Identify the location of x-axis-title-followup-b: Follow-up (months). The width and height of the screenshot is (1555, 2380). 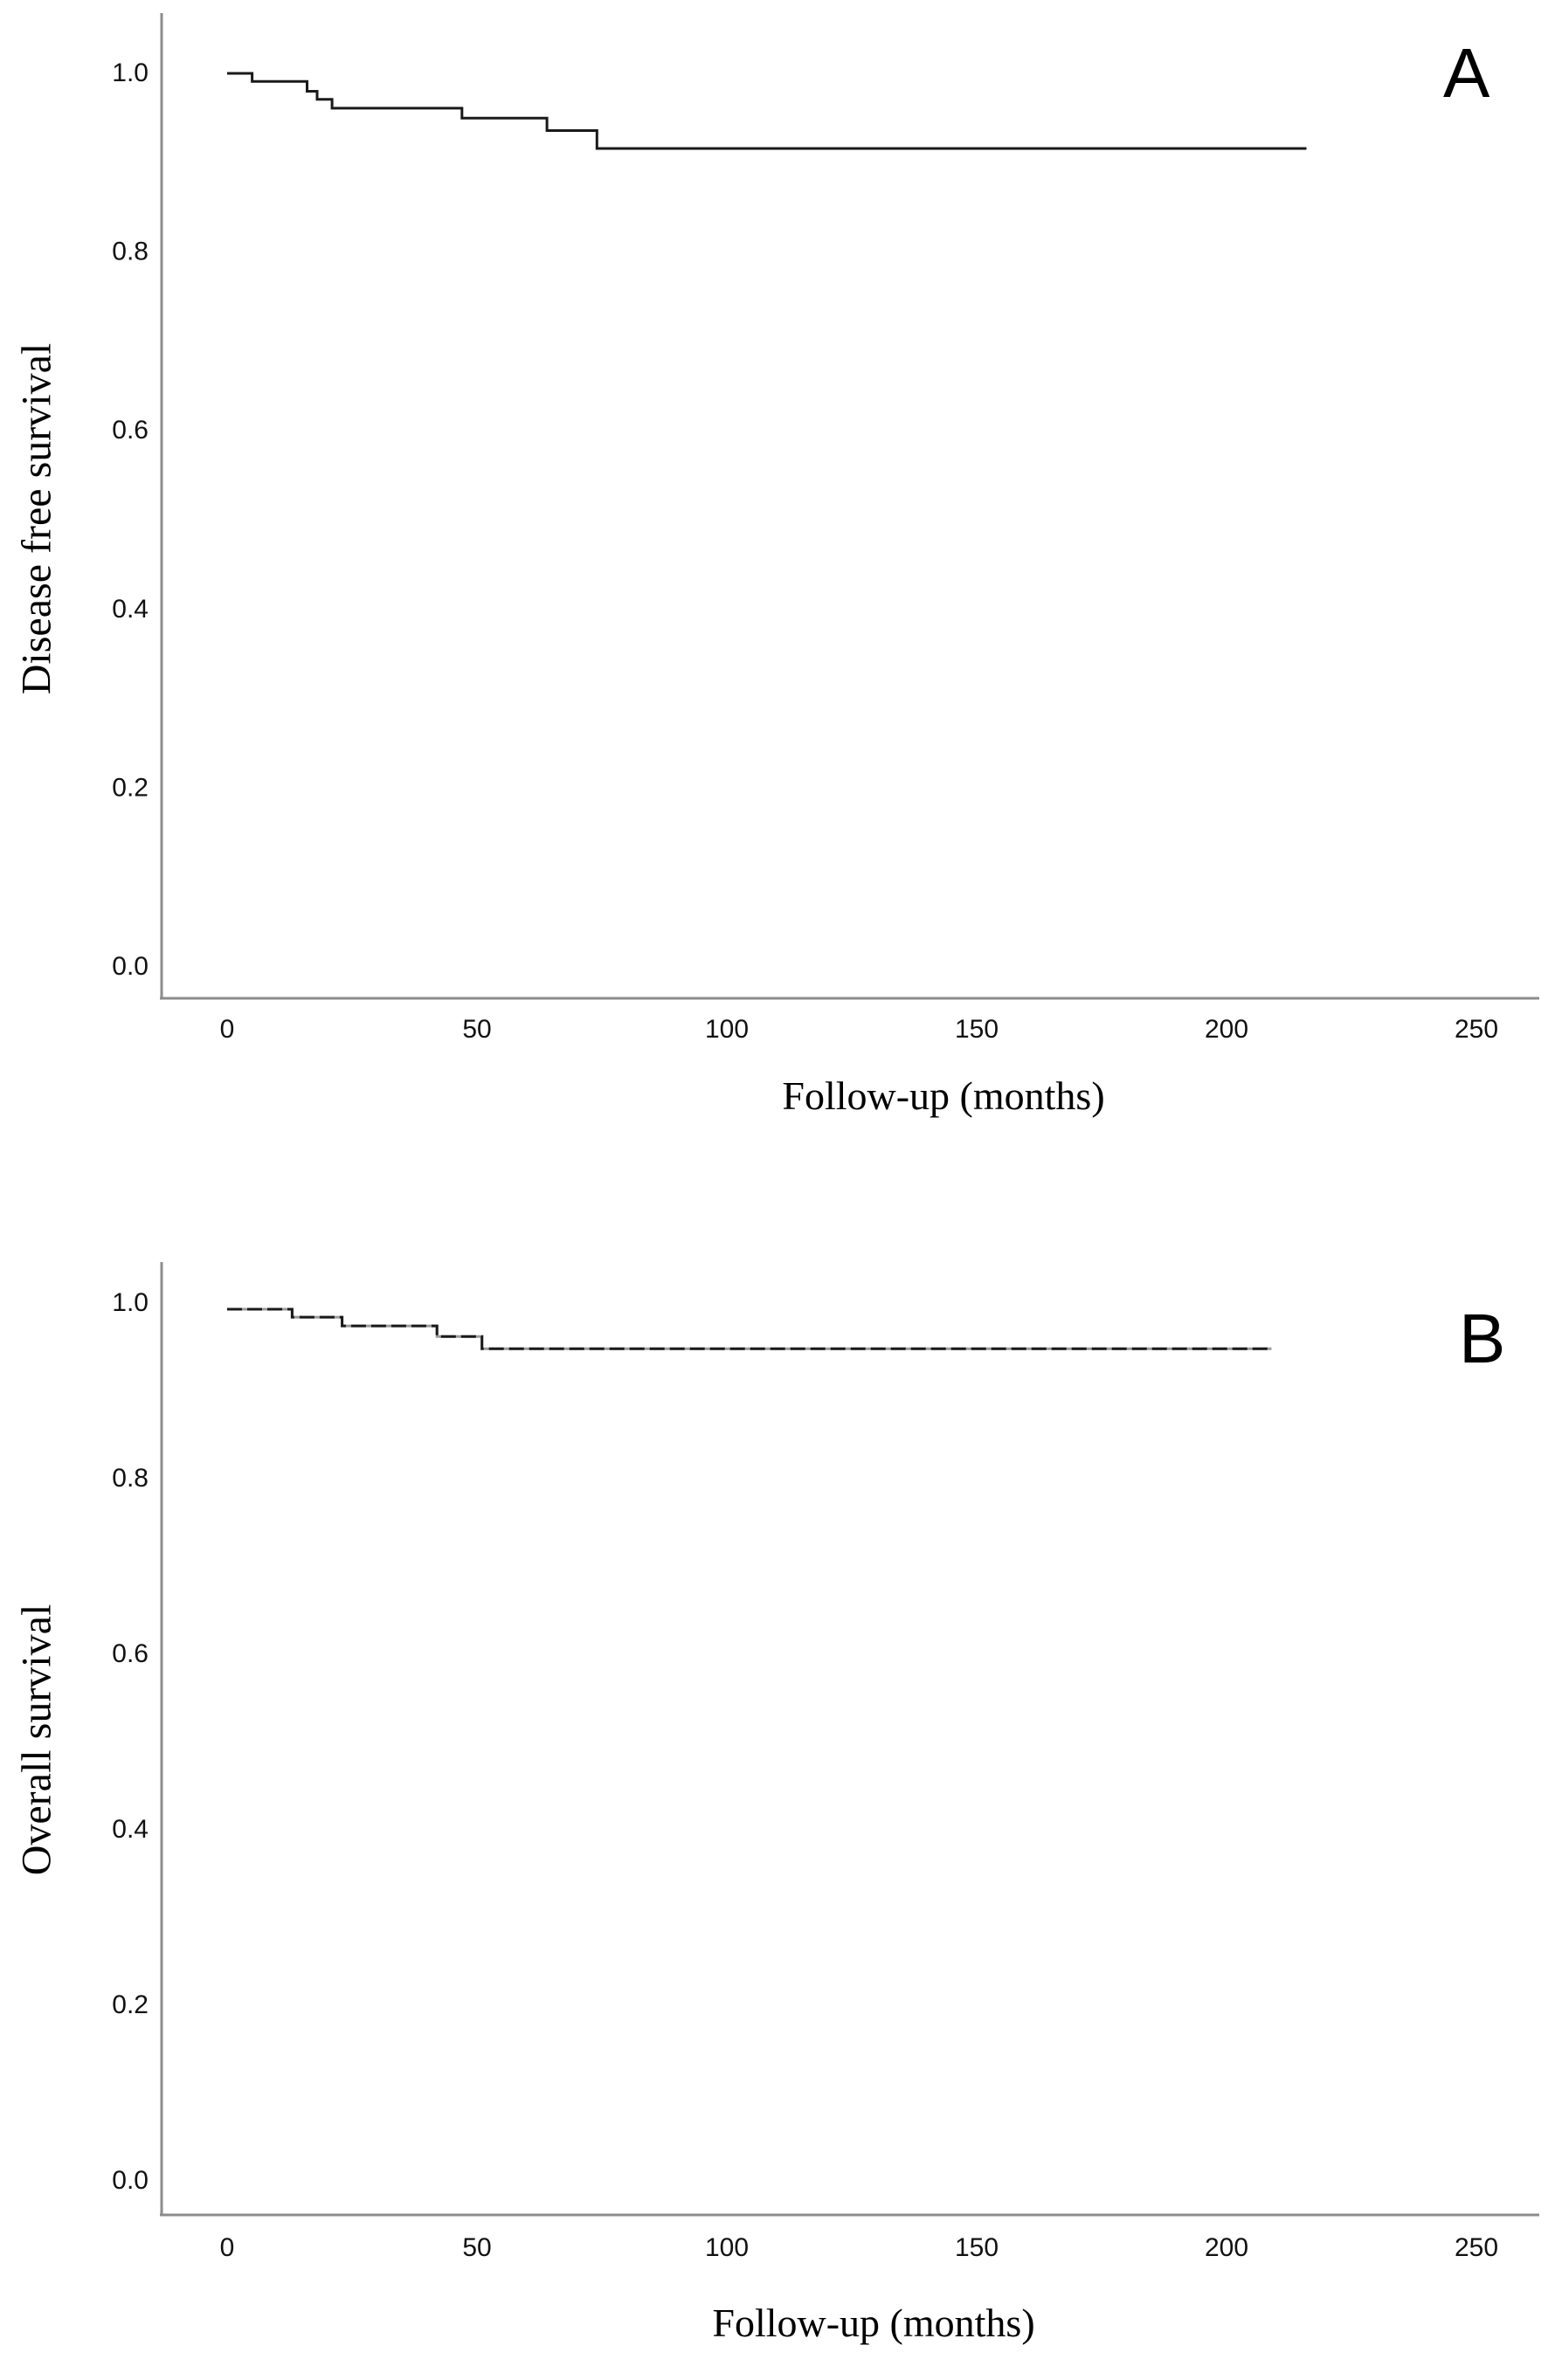
(873, 2323).